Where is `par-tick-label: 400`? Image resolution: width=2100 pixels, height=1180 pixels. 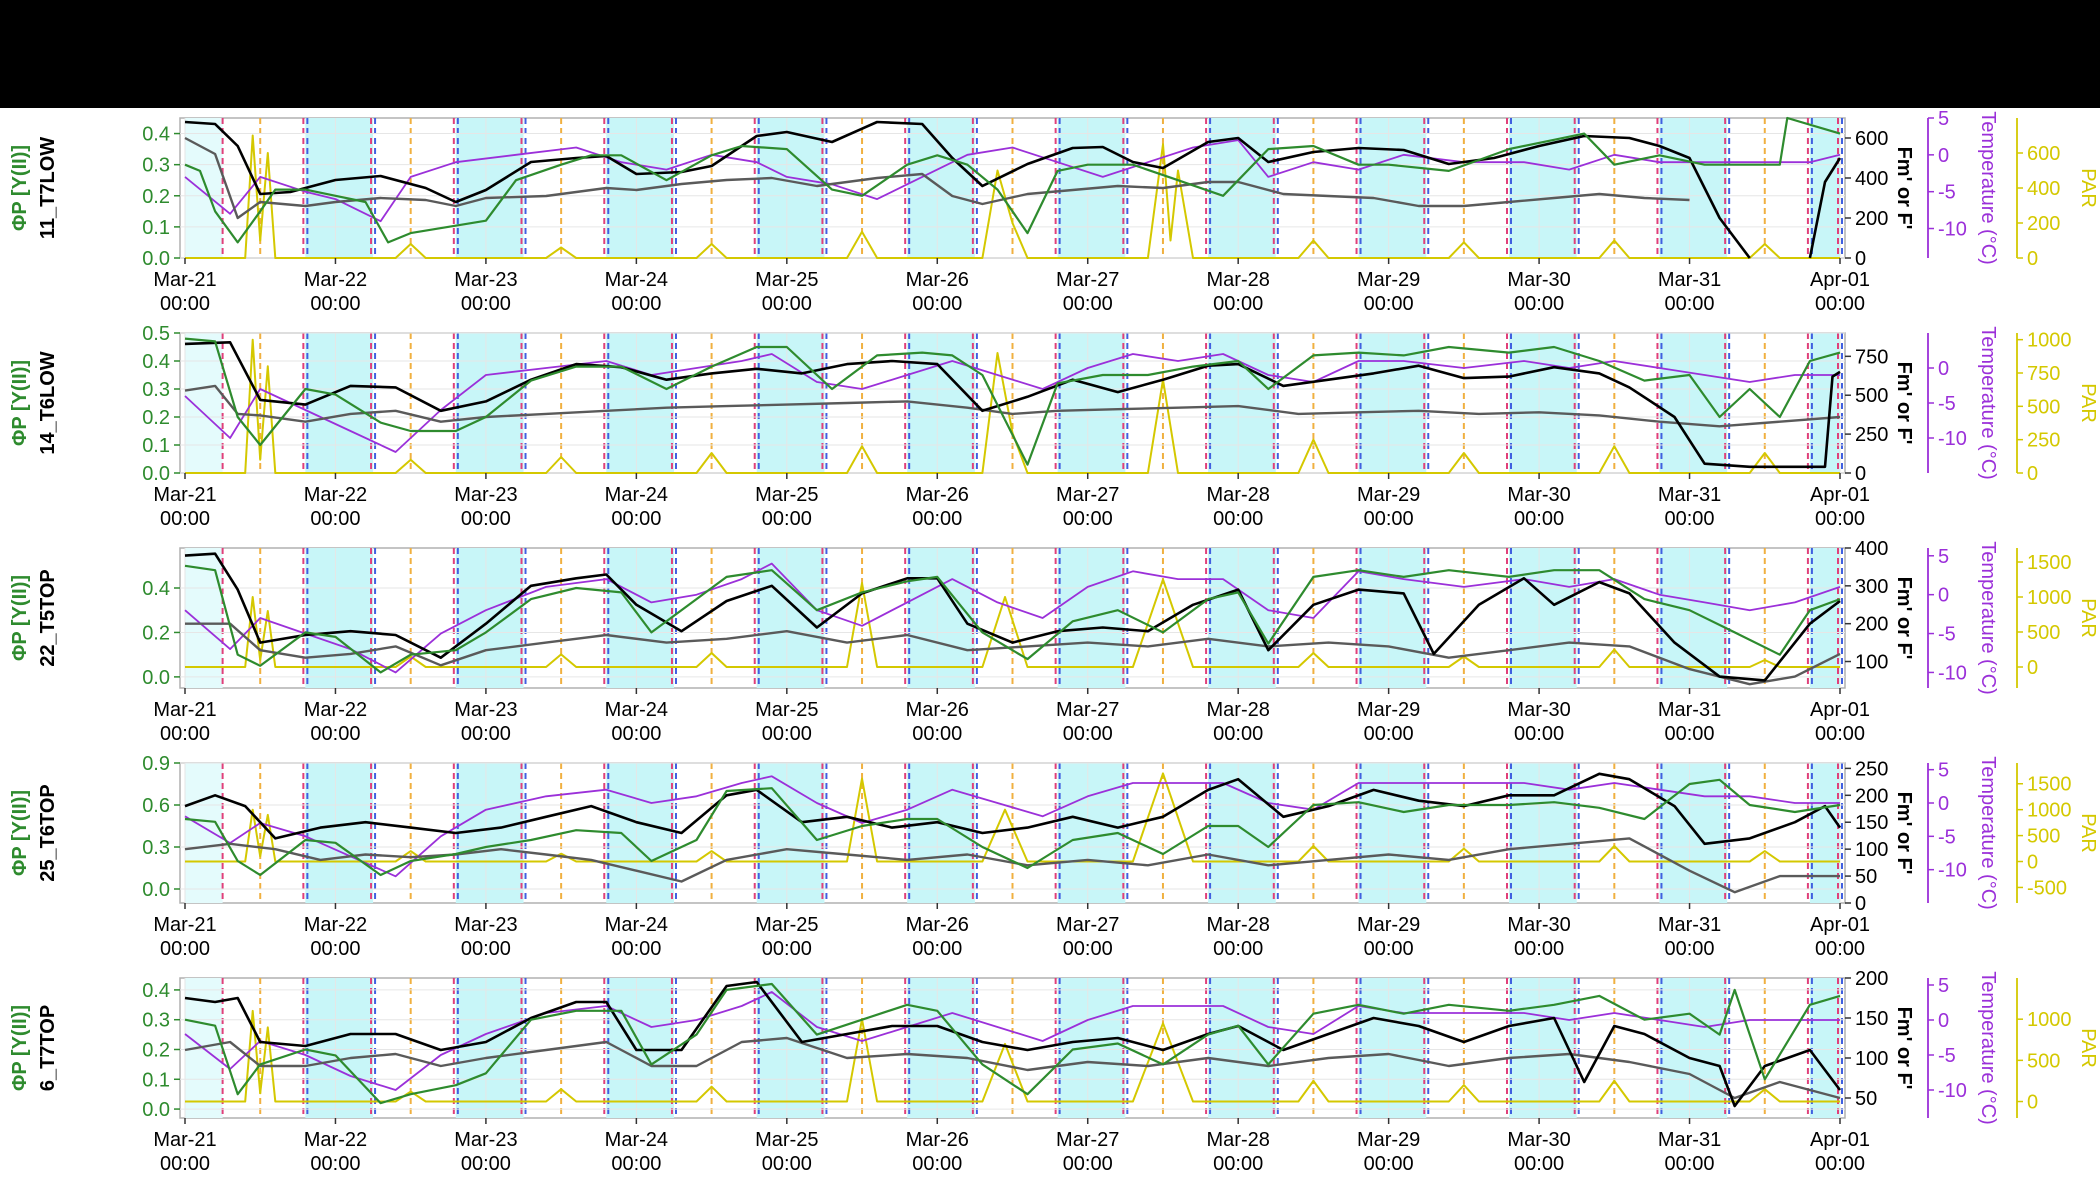 par-tick-label: 400 is located at coordinates (2043, 189).